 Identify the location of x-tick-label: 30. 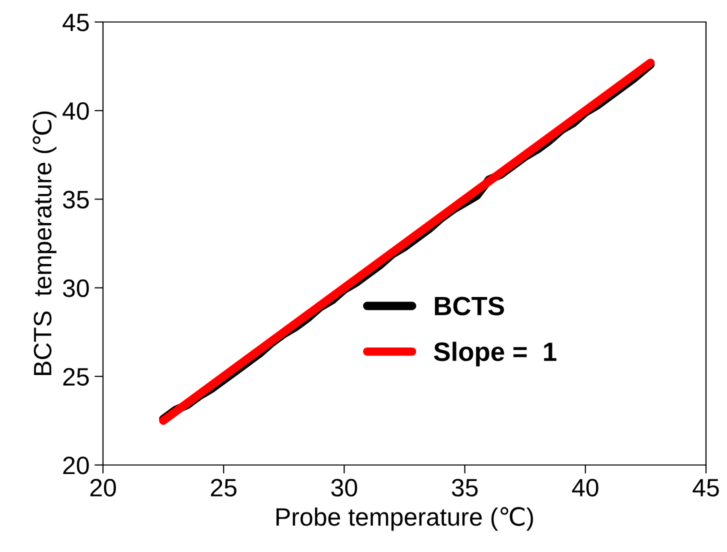
(344, 487).